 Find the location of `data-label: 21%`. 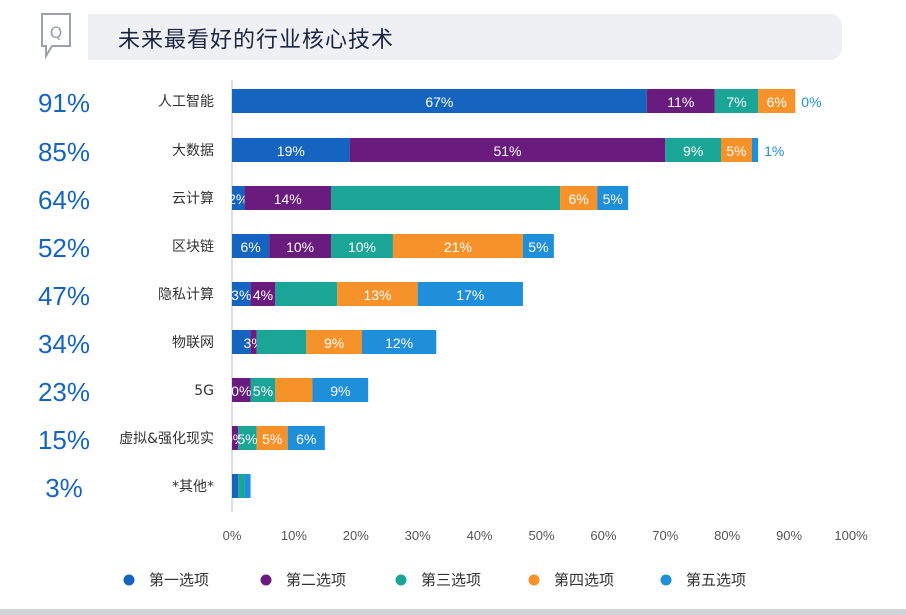

data-label: 21% is located at coordinates (458, 247).